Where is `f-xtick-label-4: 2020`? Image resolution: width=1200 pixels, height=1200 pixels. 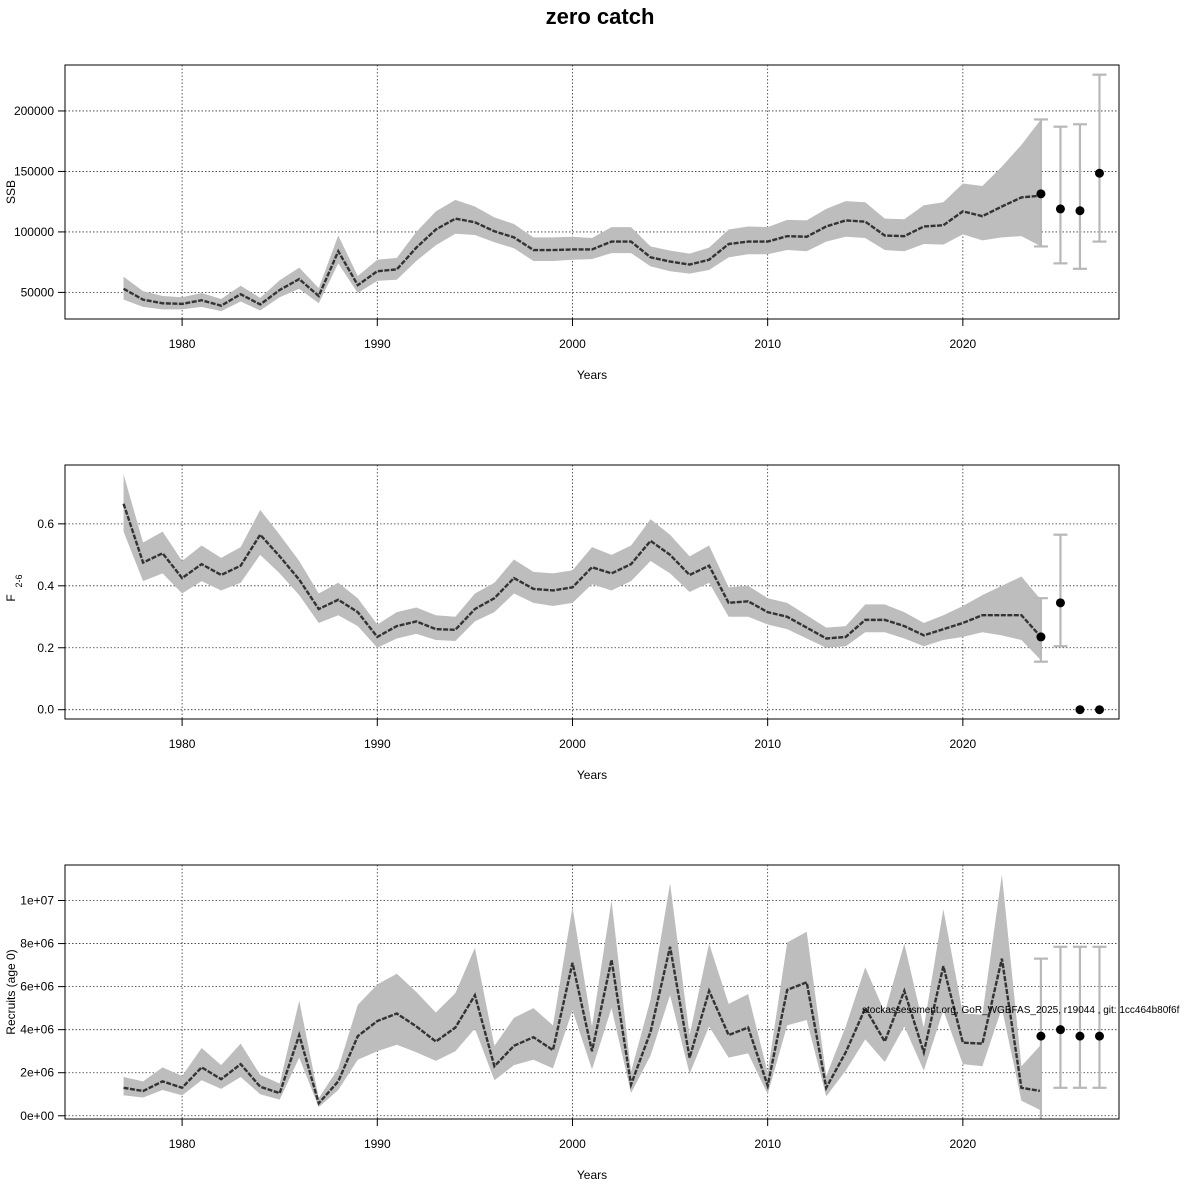
f-xtick-label-4: 2020 is located at coordinates (963, 744).